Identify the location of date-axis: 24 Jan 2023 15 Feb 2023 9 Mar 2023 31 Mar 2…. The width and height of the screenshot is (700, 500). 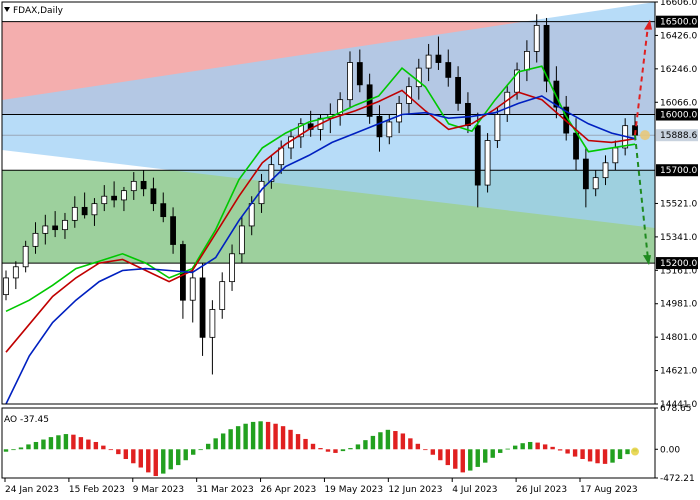
(321, 486).